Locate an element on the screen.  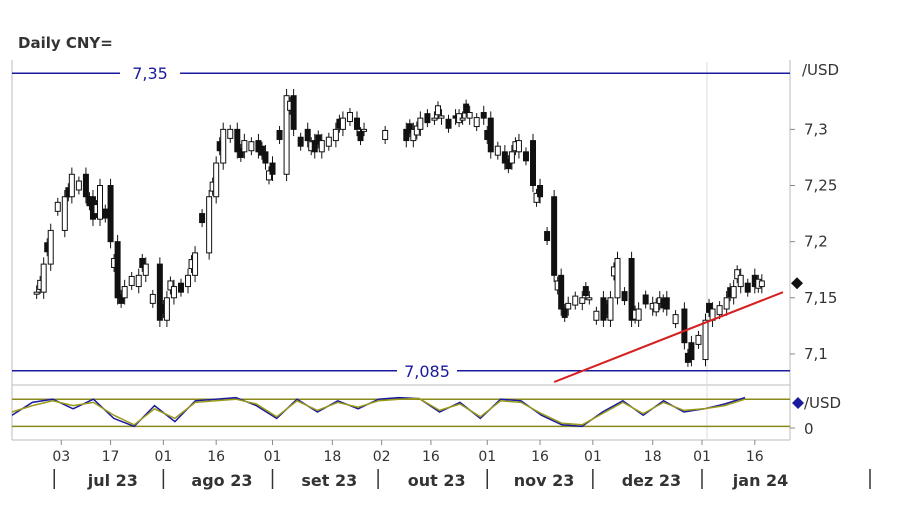
month-label: set 23 is located at coordinates (329, 480).